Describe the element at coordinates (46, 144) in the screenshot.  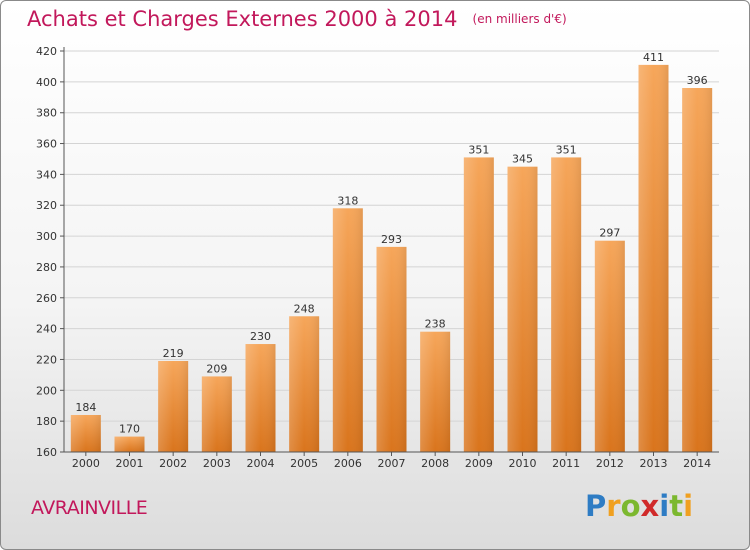
I see `y-tick-label: 360` at that location.